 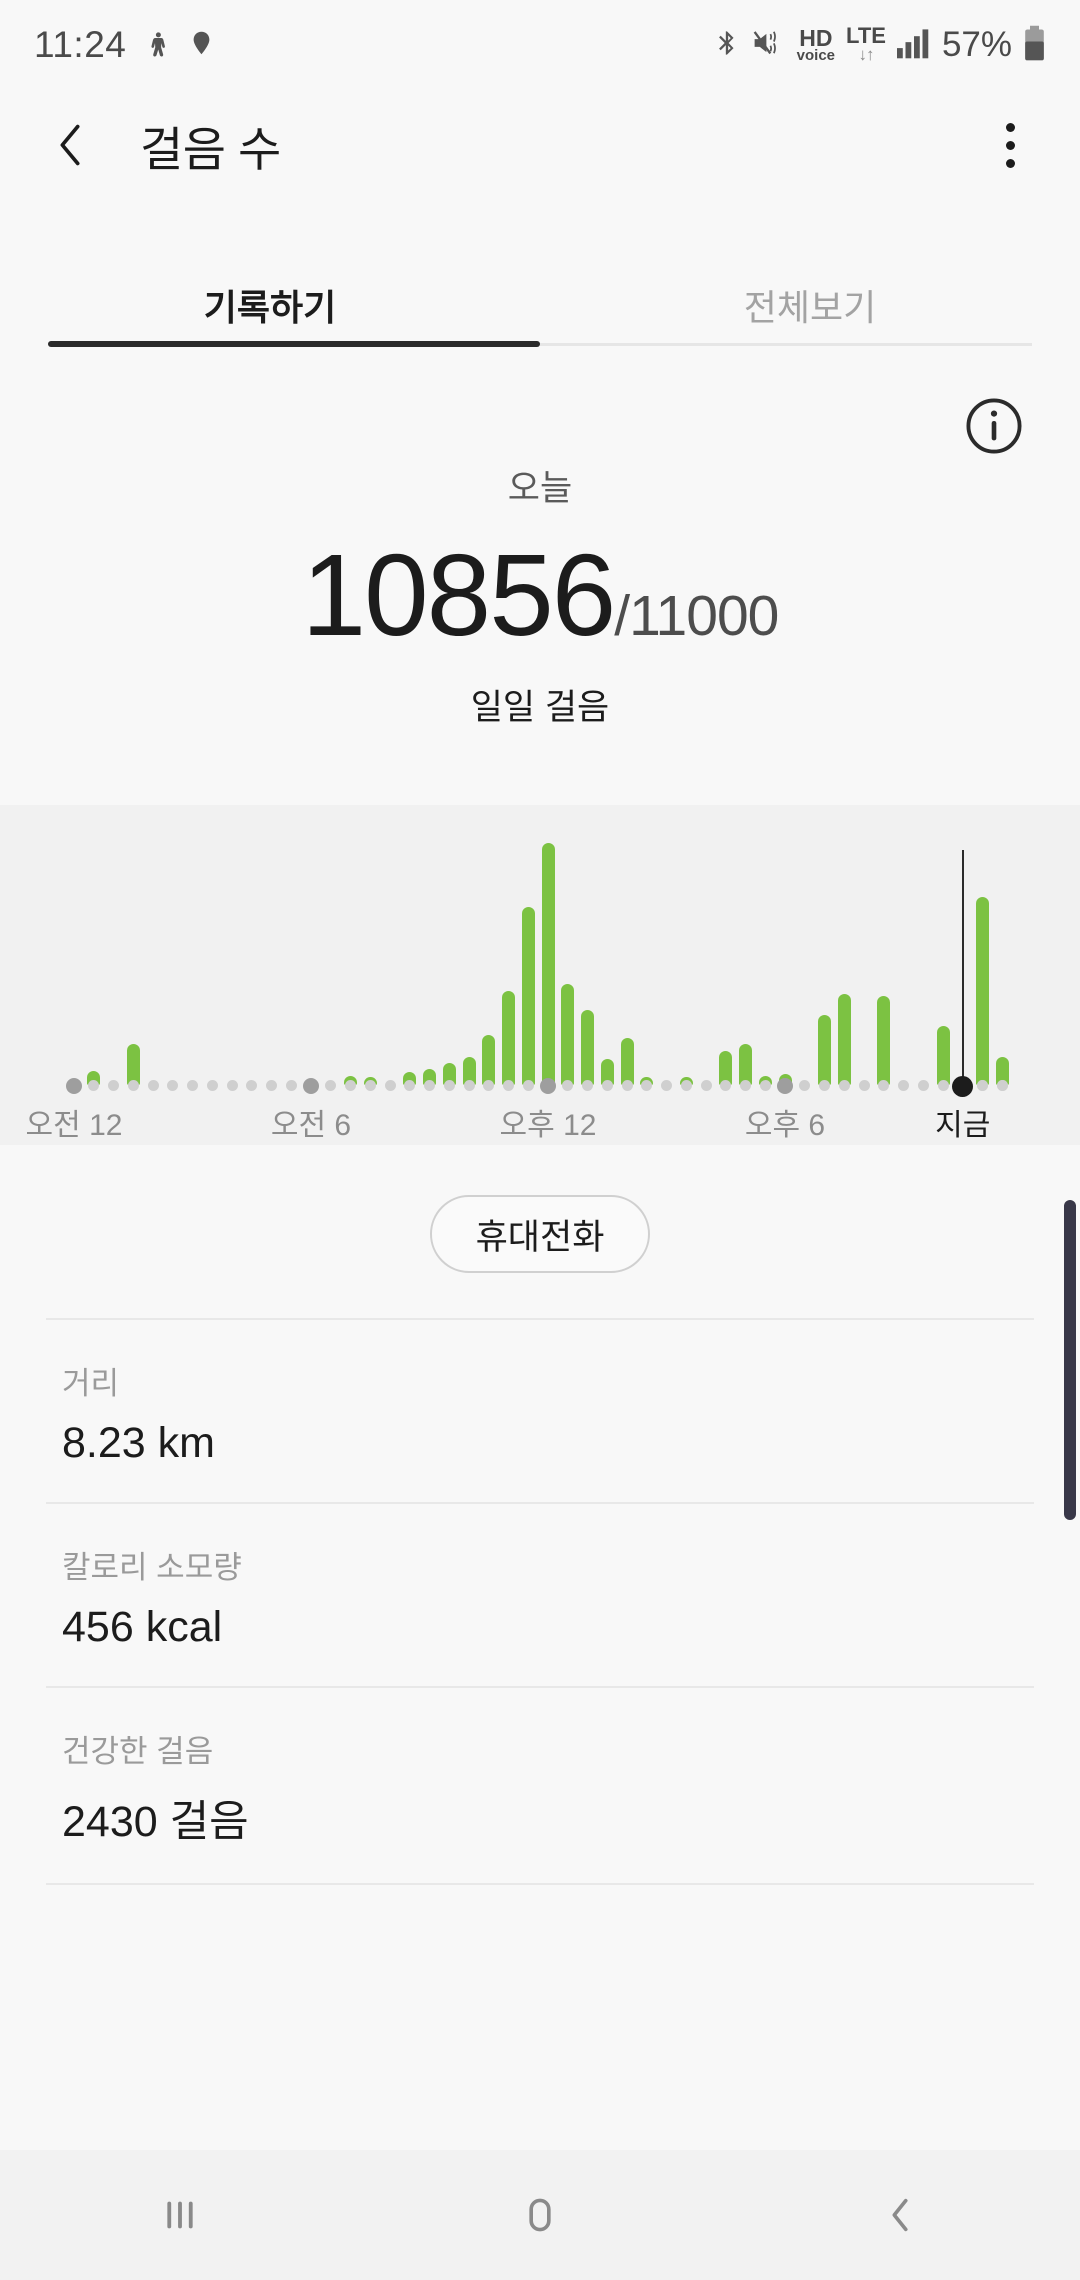 What do you see at coordinates (138, 1443) in the screenshot?
I see `stat-value-distance: 8.23 km` at bounding box center [138, 1443].